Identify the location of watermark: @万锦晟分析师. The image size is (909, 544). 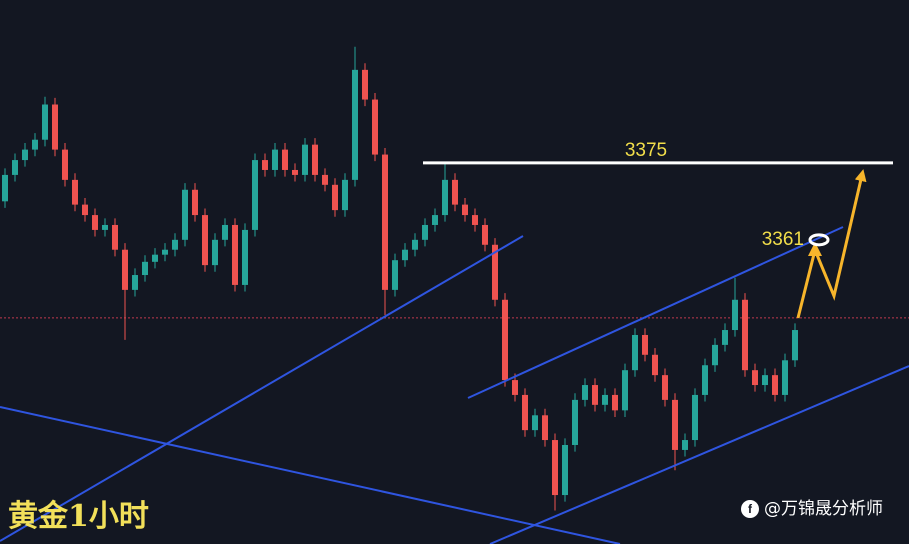
(823, 509).